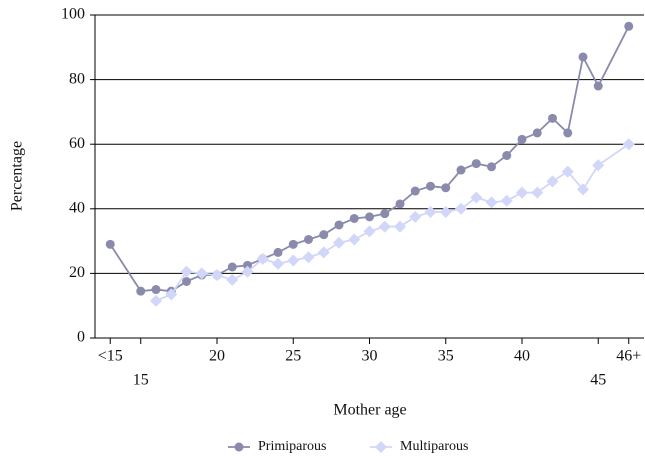 The height and width of the screenshot is (456, 645). What do you see at coordinates (434, 446) in the screenshot?
I see `legend-label: Multiparous` at bounding box center [434, 446].